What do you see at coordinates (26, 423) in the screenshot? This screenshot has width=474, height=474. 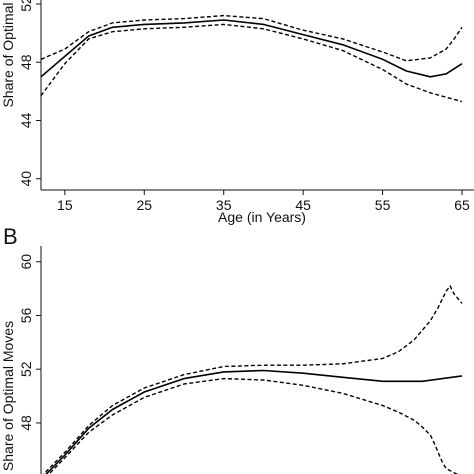 I see `panel-b-ytick-label: 48` at bounding box center [26, 423].